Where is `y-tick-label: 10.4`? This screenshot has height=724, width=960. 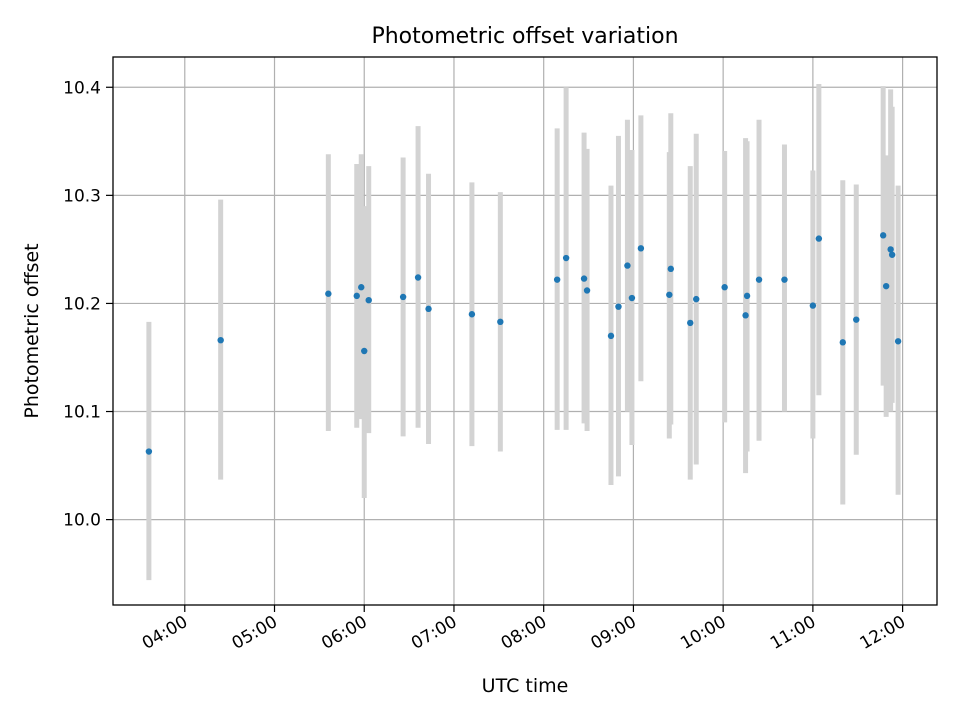 y-tick-label: 10.4 is located at coordinates (82, 88).